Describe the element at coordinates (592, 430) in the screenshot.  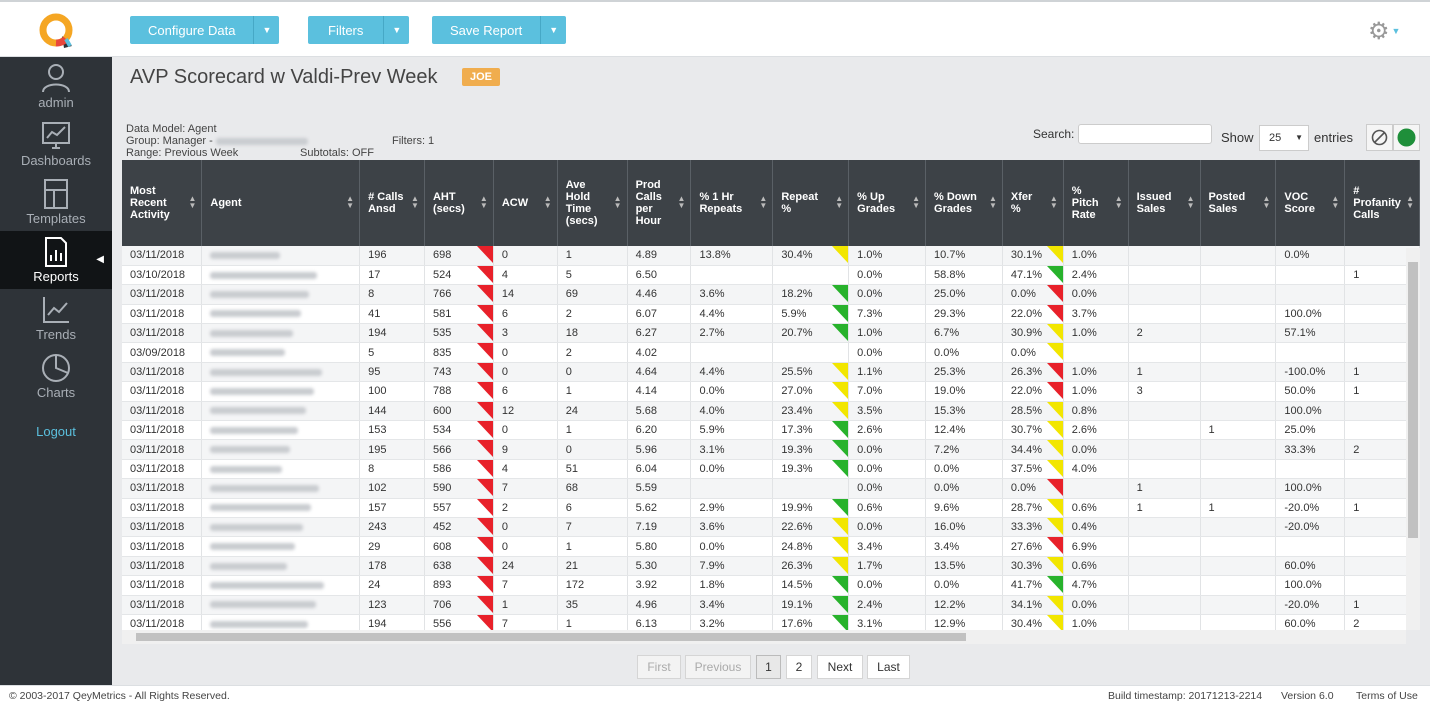
I see `table-cell: 1` at that location.